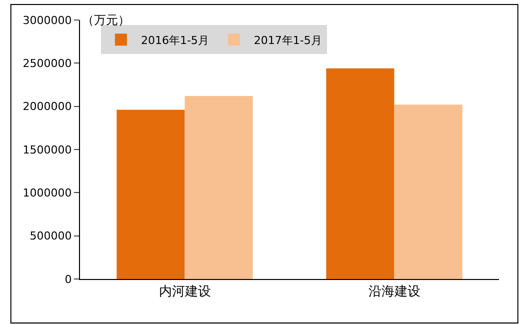 The image size is (529, 324). What do you see at coordinates (394, 292) in the screenshot?
I see `x-tick-label: 沿海建设` at bounding box center [394, 292].